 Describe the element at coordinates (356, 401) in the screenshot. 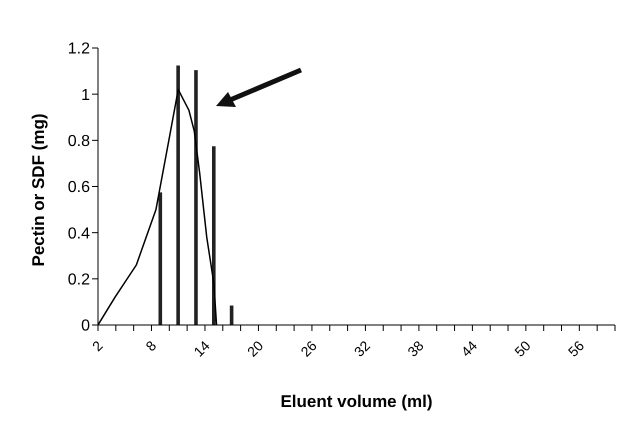

I see `x-axis-title: Eluent volume (ml)` at that location.